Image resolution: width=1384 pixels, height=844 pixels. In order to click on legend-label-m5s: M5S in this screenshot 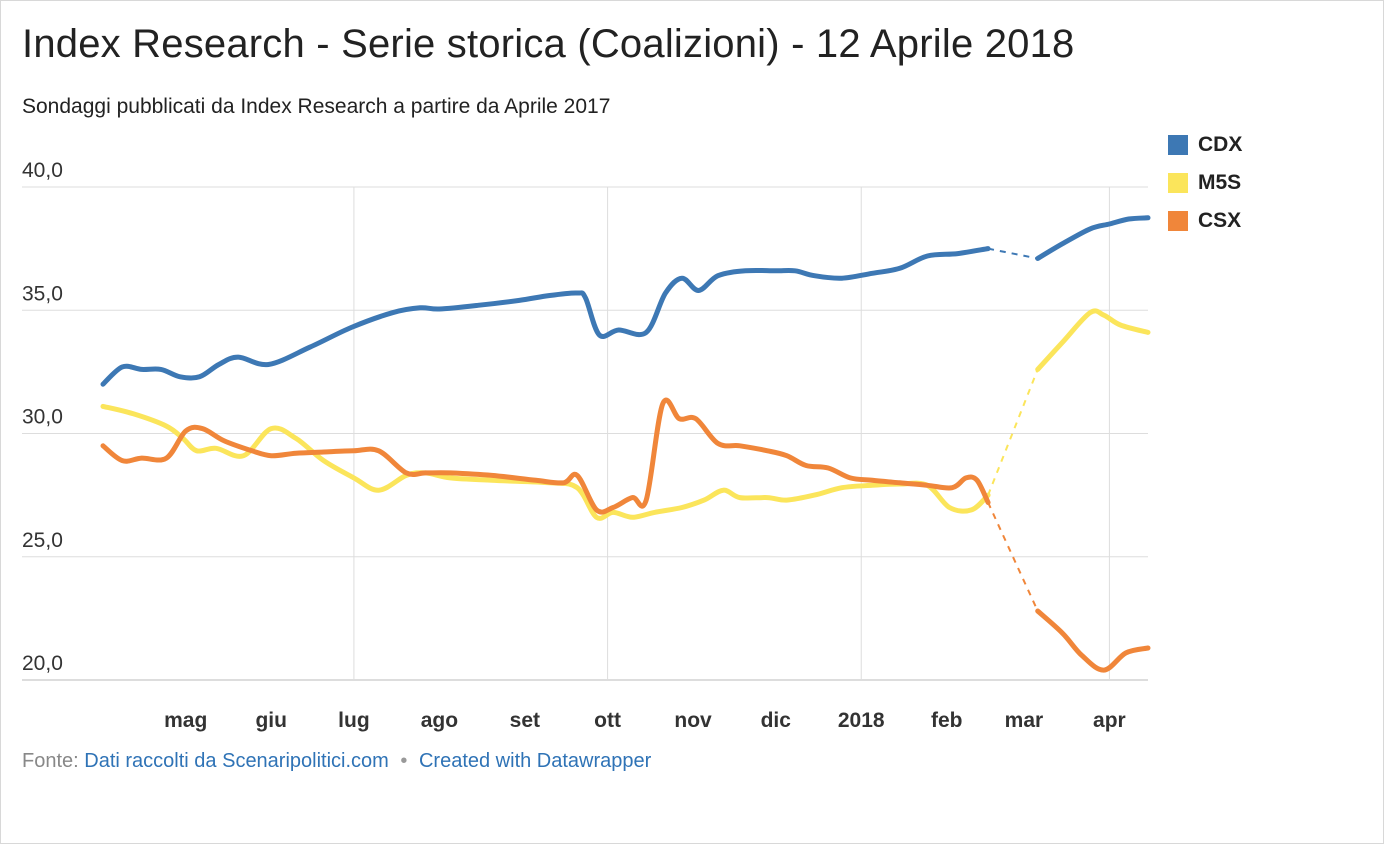, I will do `click(1220, 182)`.